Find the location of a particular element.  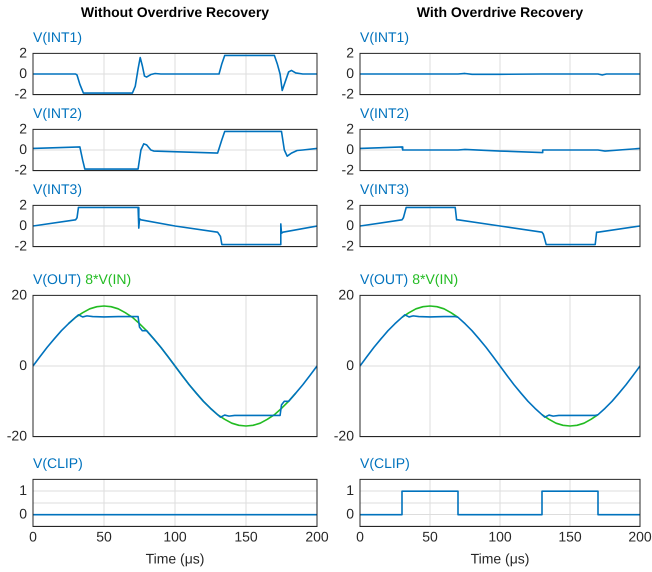

series-label: V(OUT) is located at coordinates (57, 279).